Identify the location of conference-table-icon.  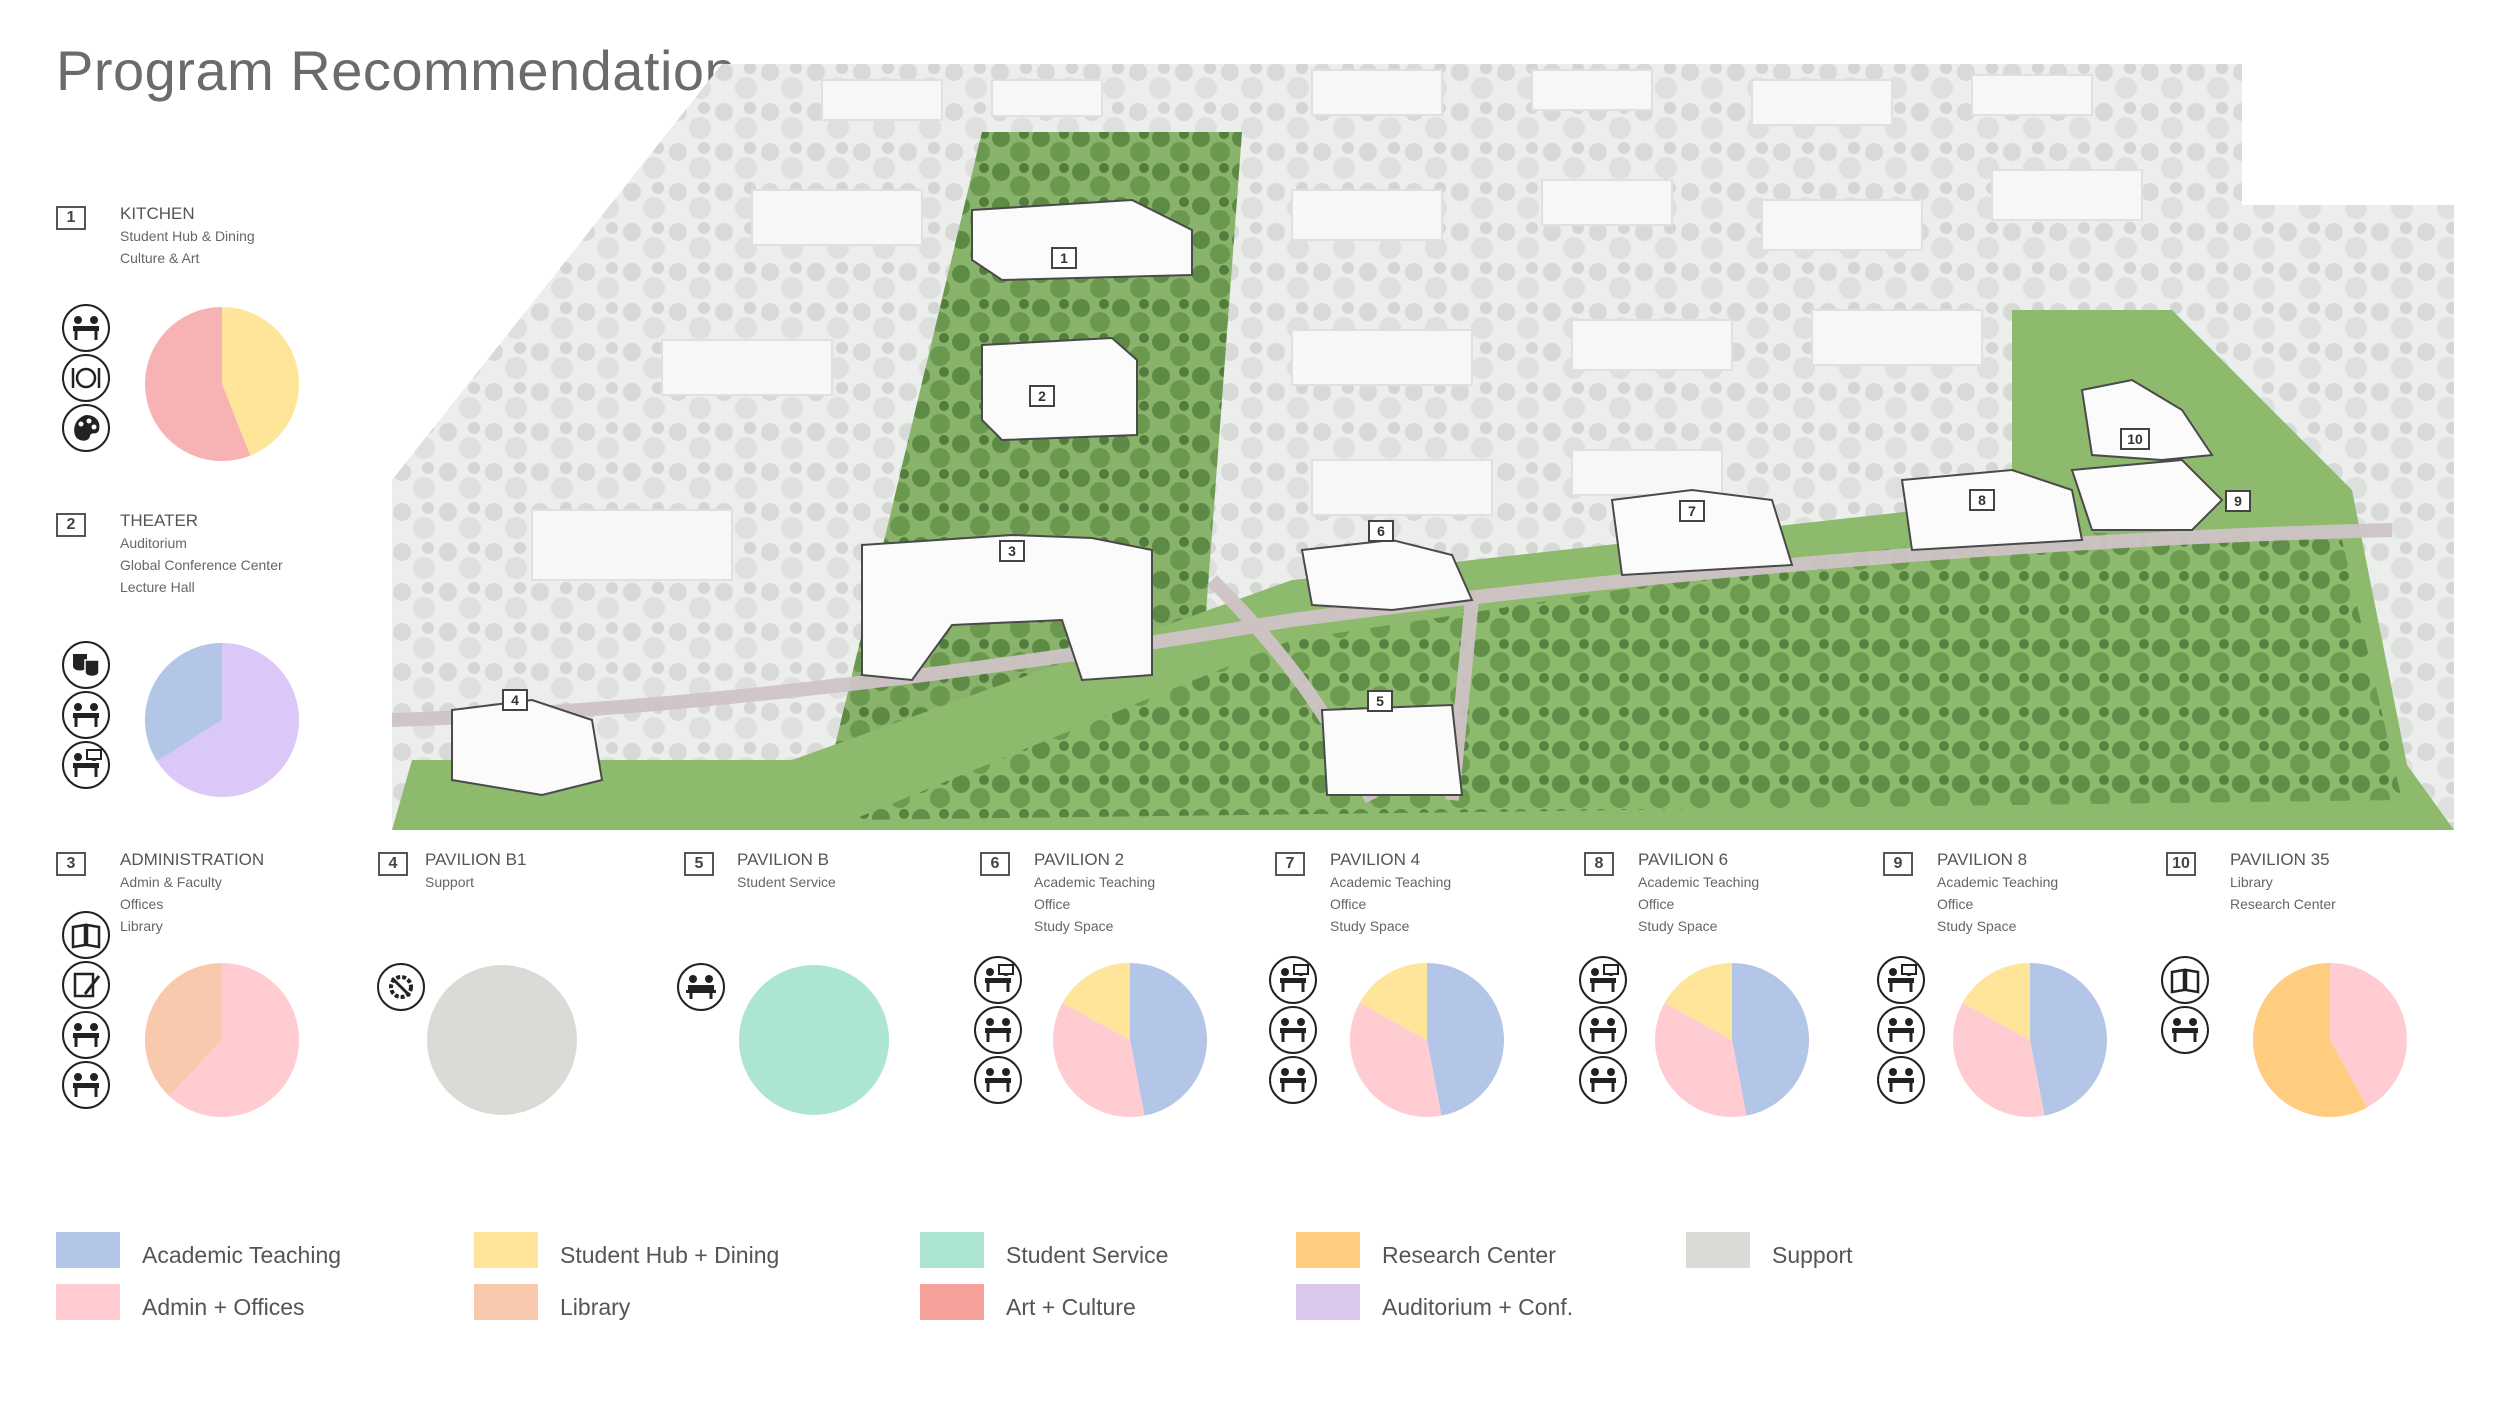
(86, 715).